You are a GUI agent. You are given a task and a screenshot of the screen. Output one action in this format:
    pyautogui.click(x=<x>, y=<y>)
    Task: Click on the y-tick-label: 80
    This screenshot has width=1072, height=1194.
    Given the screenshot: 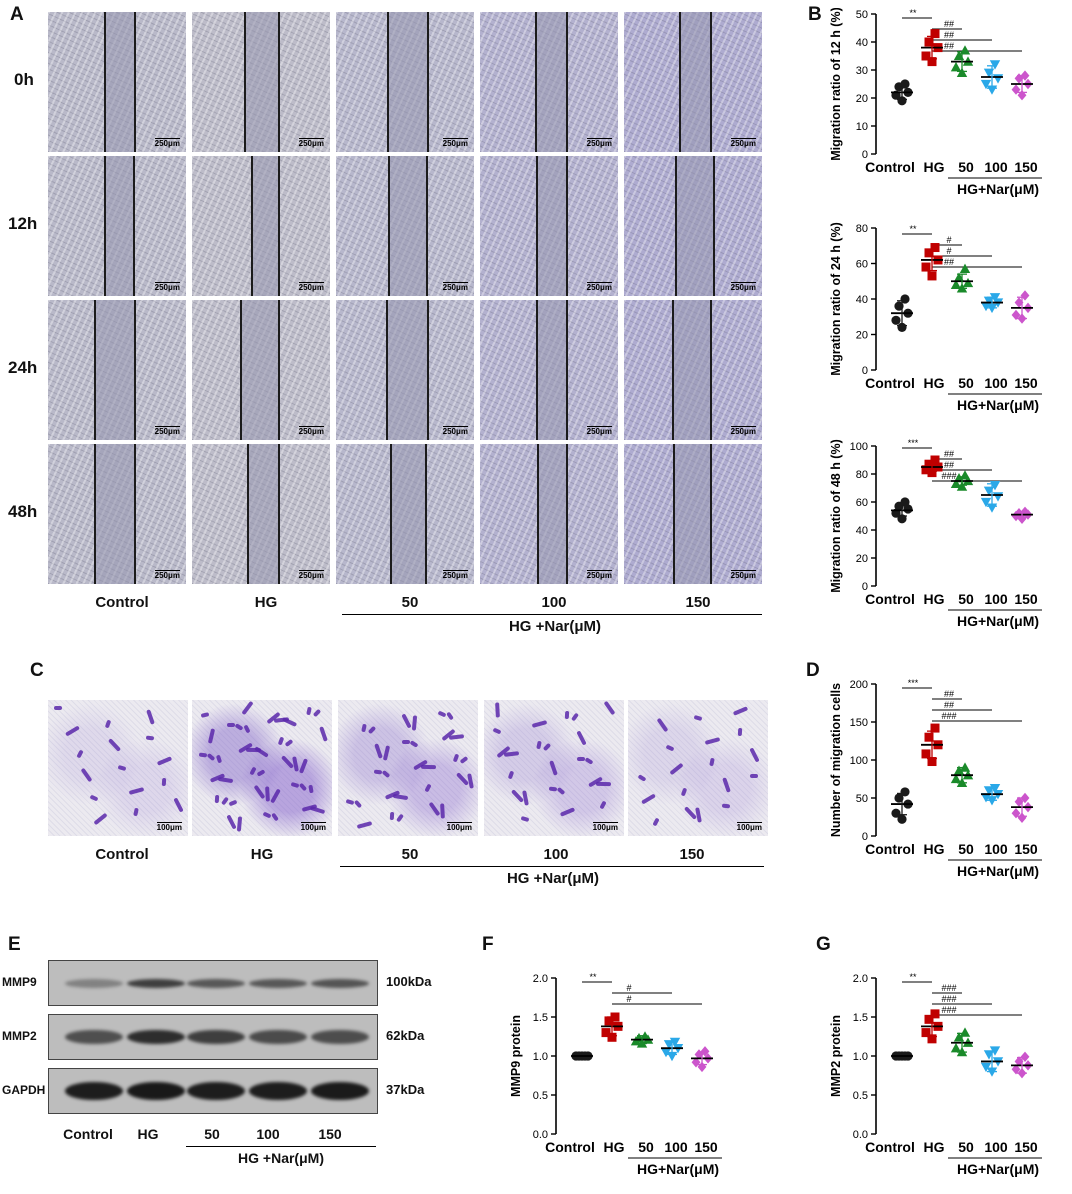 What is the action you would take?
    pyautogui.click(x=862, y=229)
    